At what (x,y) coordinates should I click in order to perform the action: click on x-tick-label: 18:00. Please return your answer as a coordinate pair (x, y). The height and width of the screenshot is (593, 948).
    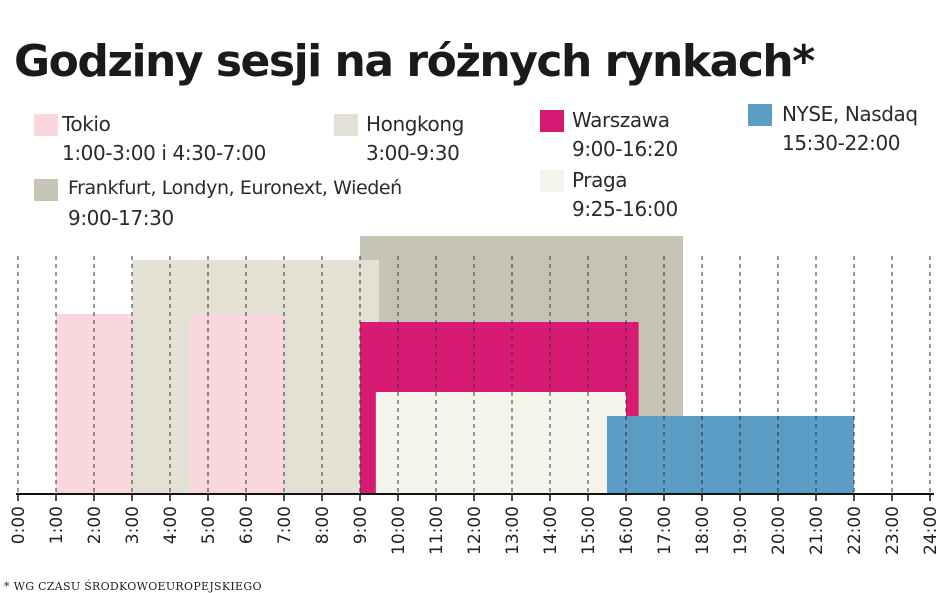
    Looking at the image, I should click on (703, 530).